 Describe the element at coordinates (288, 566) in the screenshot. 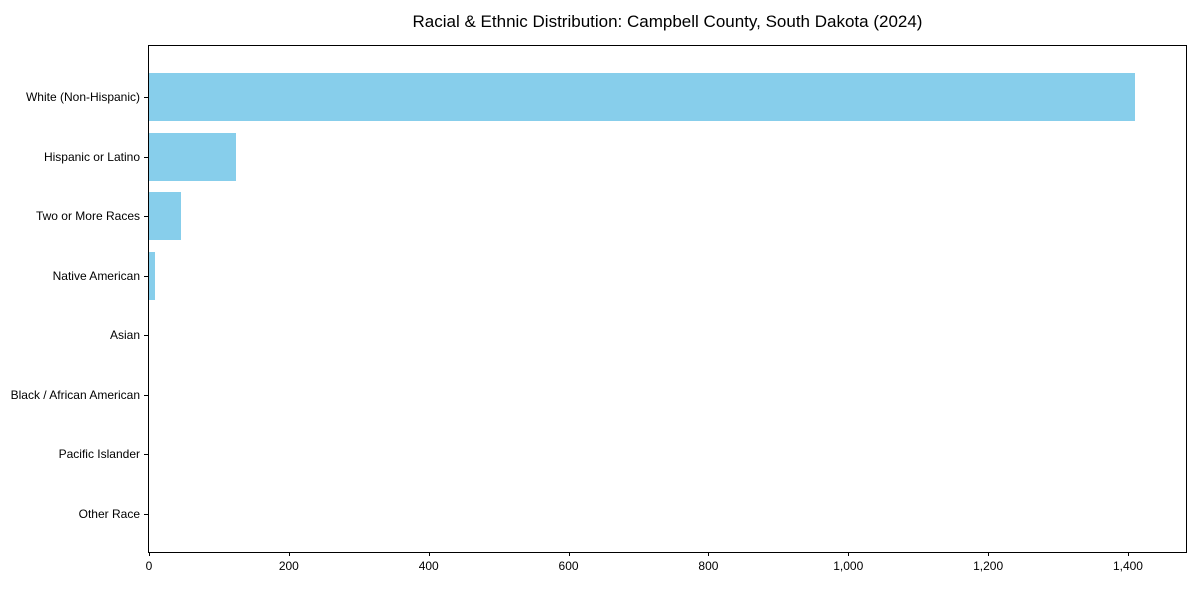

I see `x-tick-label: 200` at that location.